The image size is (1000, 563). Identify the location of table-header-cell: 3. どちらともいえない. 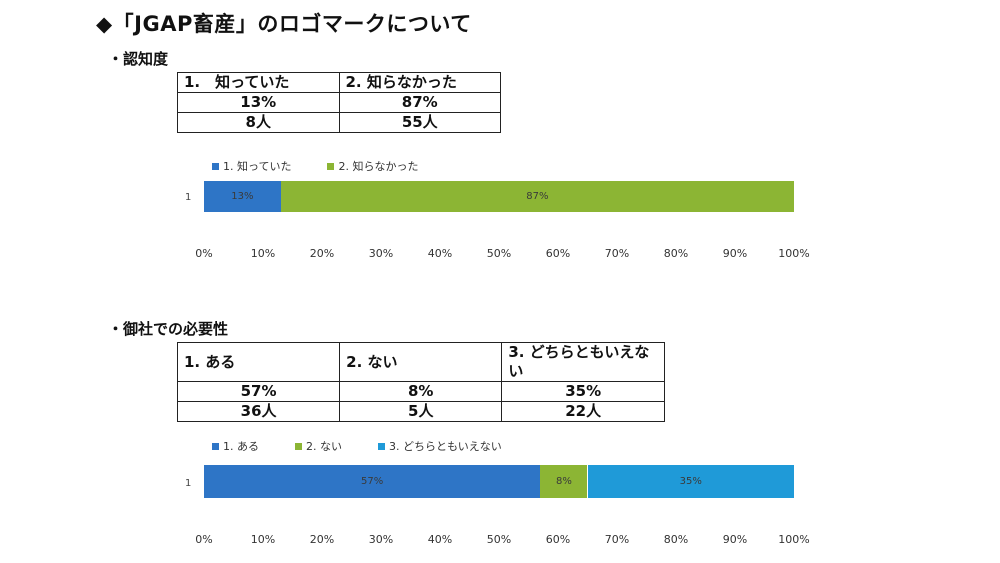
(583, 362).